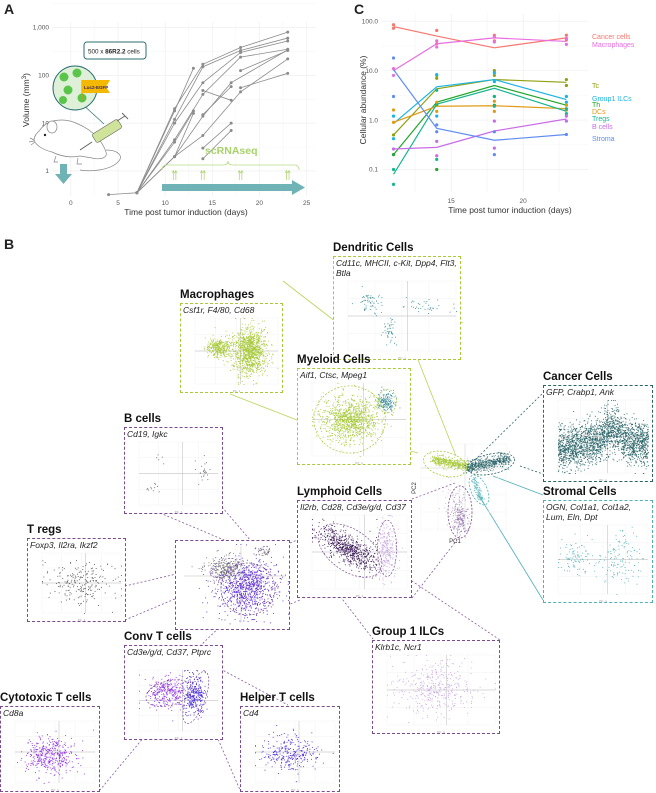 The image size is (656, 793). Describe the element at coordinates (217, 295) in the screenshot. I see `macrophages-cluster-title: Macrophages` at that location.